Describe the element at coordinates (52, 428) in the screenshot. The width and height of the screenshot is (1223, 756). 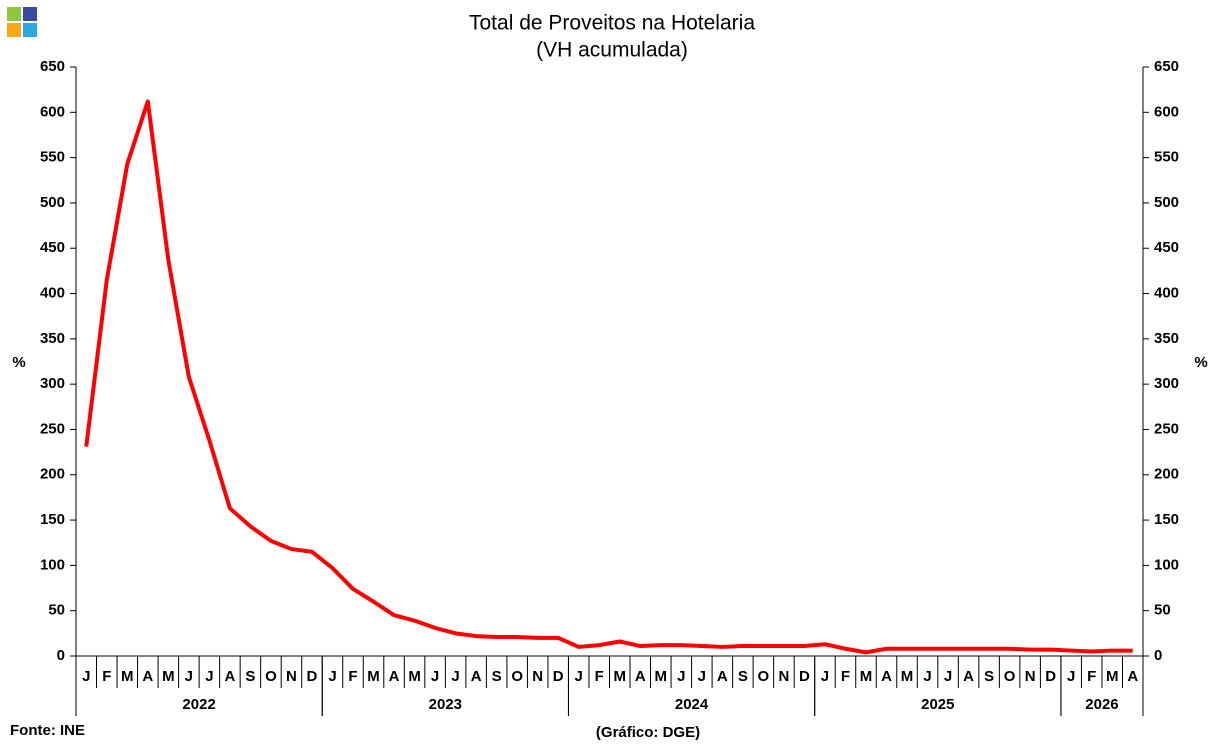
I see `y-tick-label: 250` at that location.